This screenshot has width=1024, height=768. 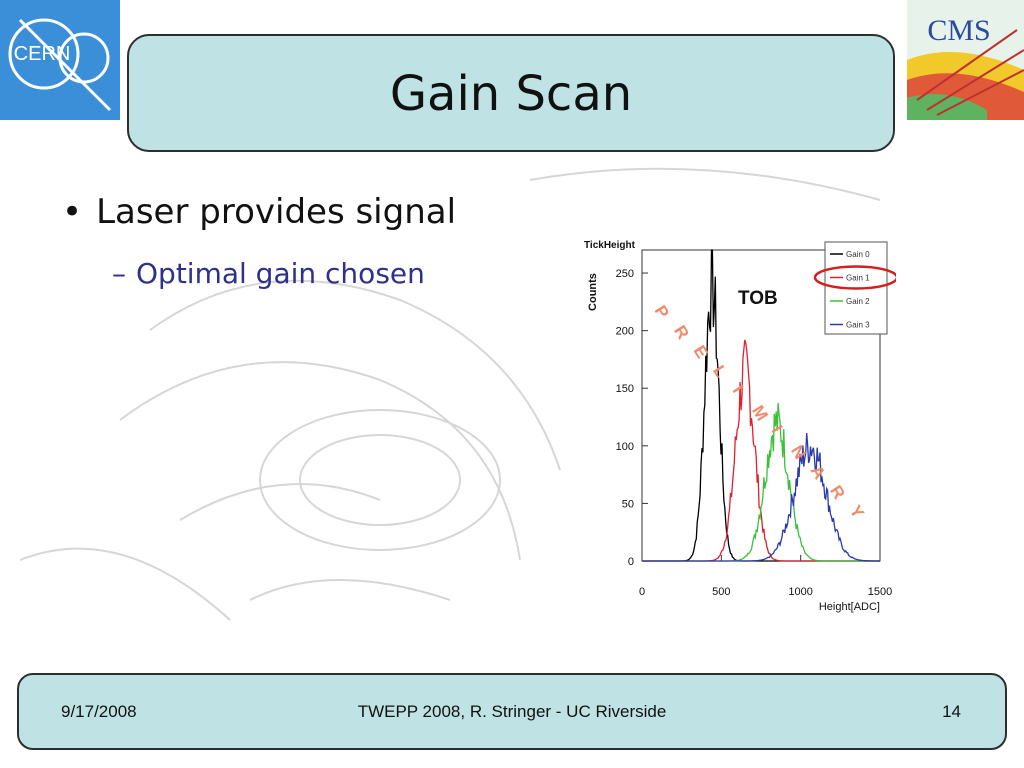 I want to click on bullet-level1: • Laser provides signal, so click(x=259, y=212).